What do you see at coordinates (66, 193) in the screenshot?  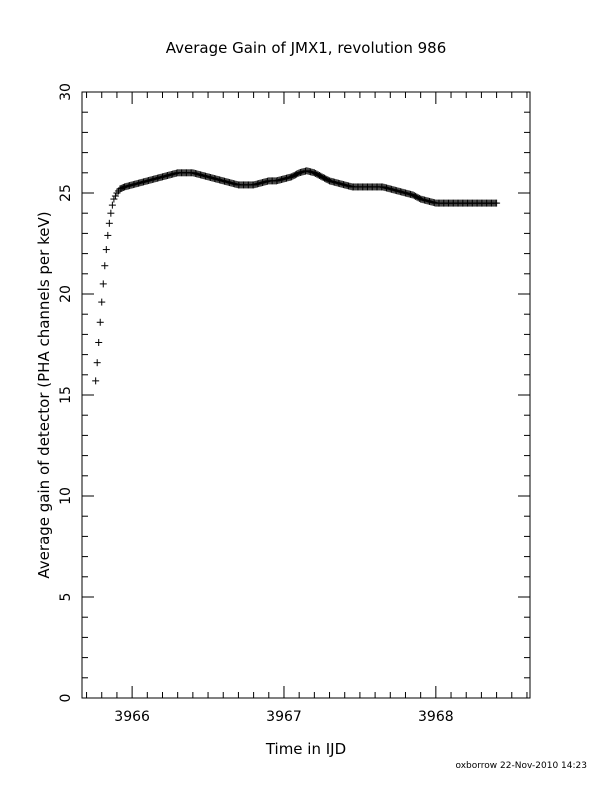 I see `y-tick-label: 25` at bounding box center [66, 193].